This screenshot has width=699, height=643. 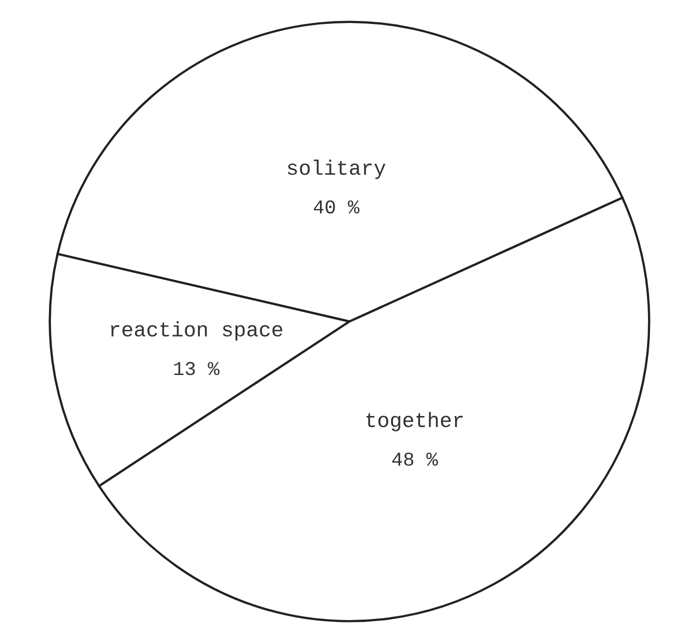 I want to click on data-label: 13 %, so click(x=197, y=369).